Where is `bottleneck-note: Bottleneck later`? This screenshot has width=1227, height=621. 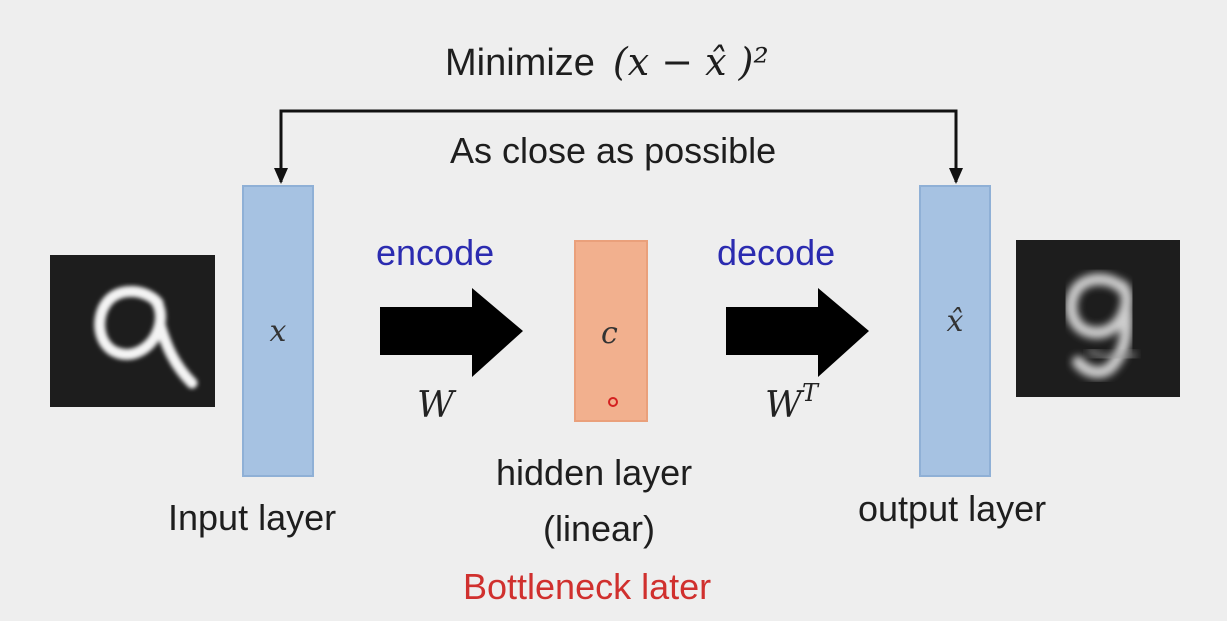 bottleneck-note: Bottleneck later is located at coordinates (587, 586).